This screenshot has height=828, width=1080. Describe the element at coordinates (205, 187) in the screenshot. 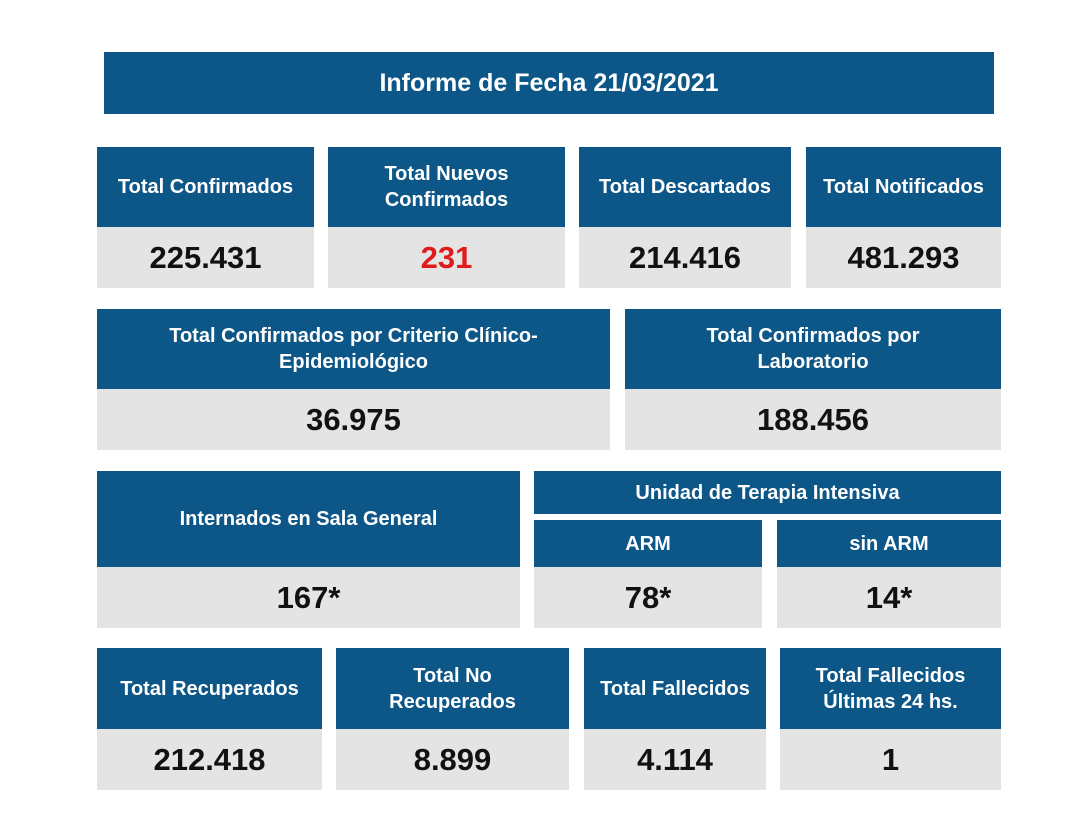

I see `card-label: Total Confirmados` at that location.